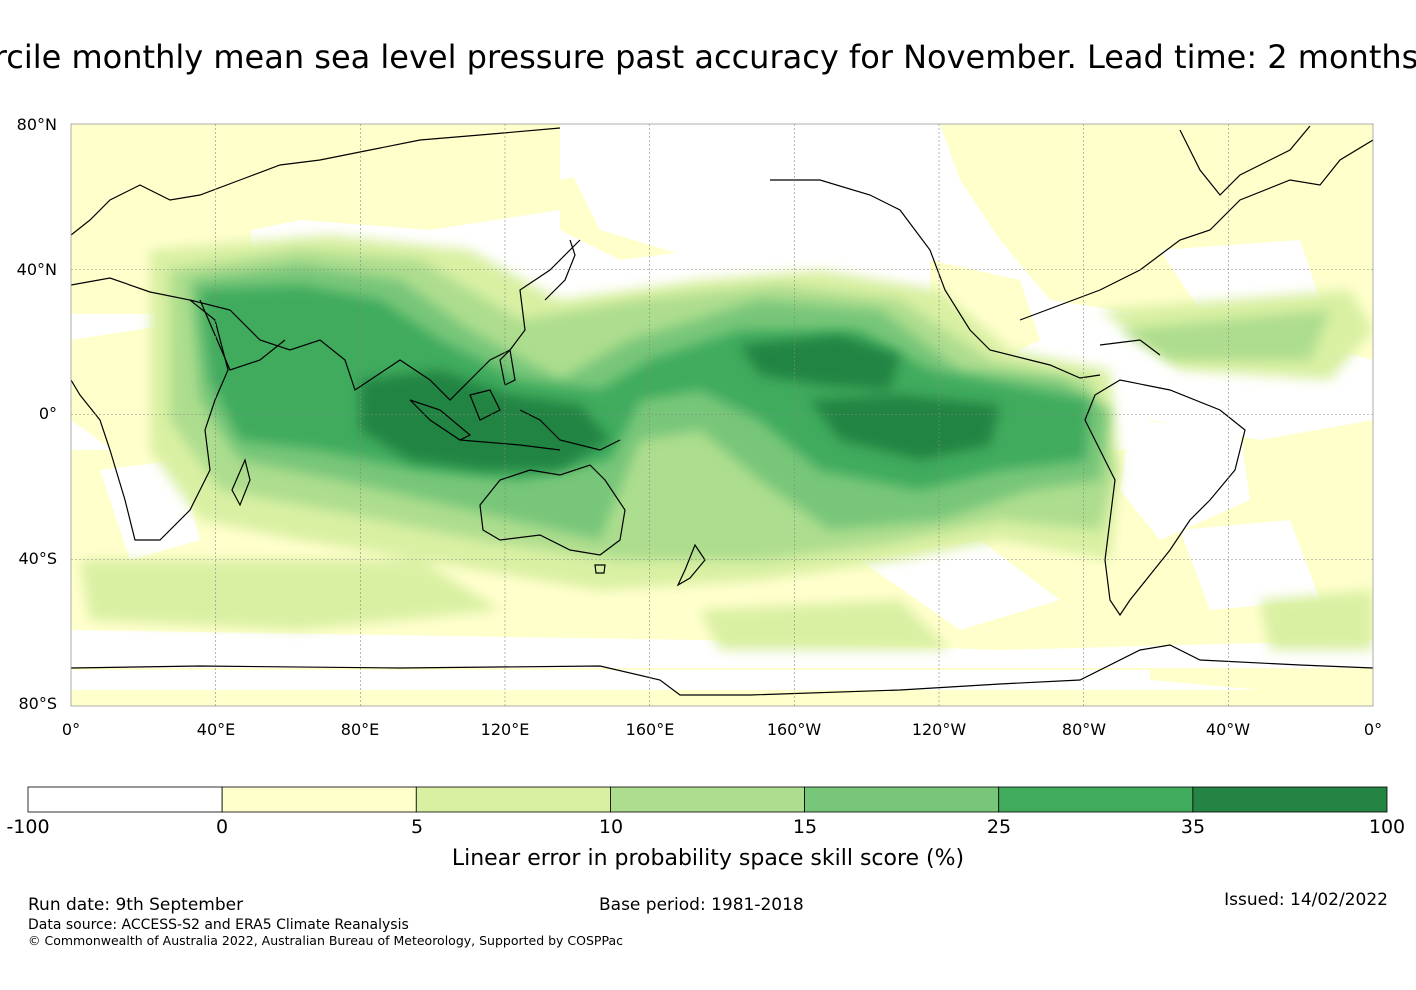  What do you see at coordinates (36, 124) in the screenshot?
I see `lat-label: 80°N` at bounding box center [36, 124].